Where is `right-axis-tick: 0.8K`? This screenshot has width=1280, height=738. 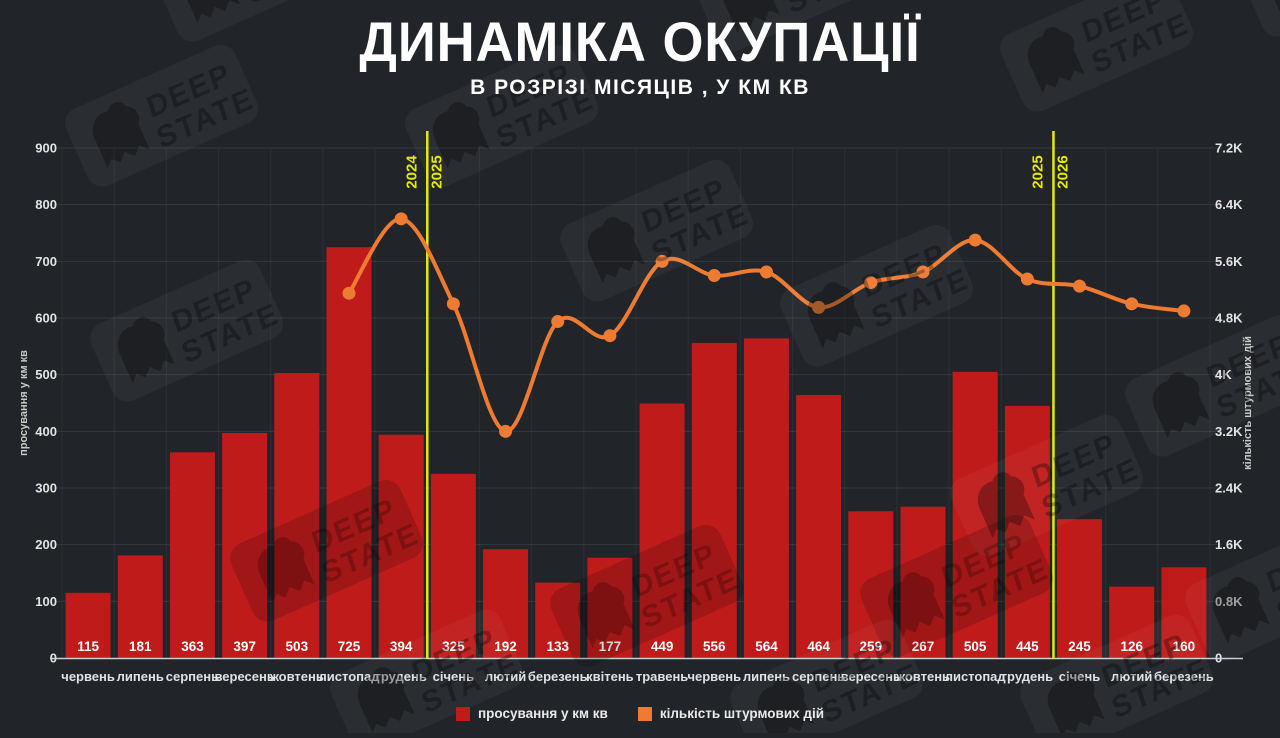 right-axis-tick: 0.8K is located at coordinates (1229, 601).